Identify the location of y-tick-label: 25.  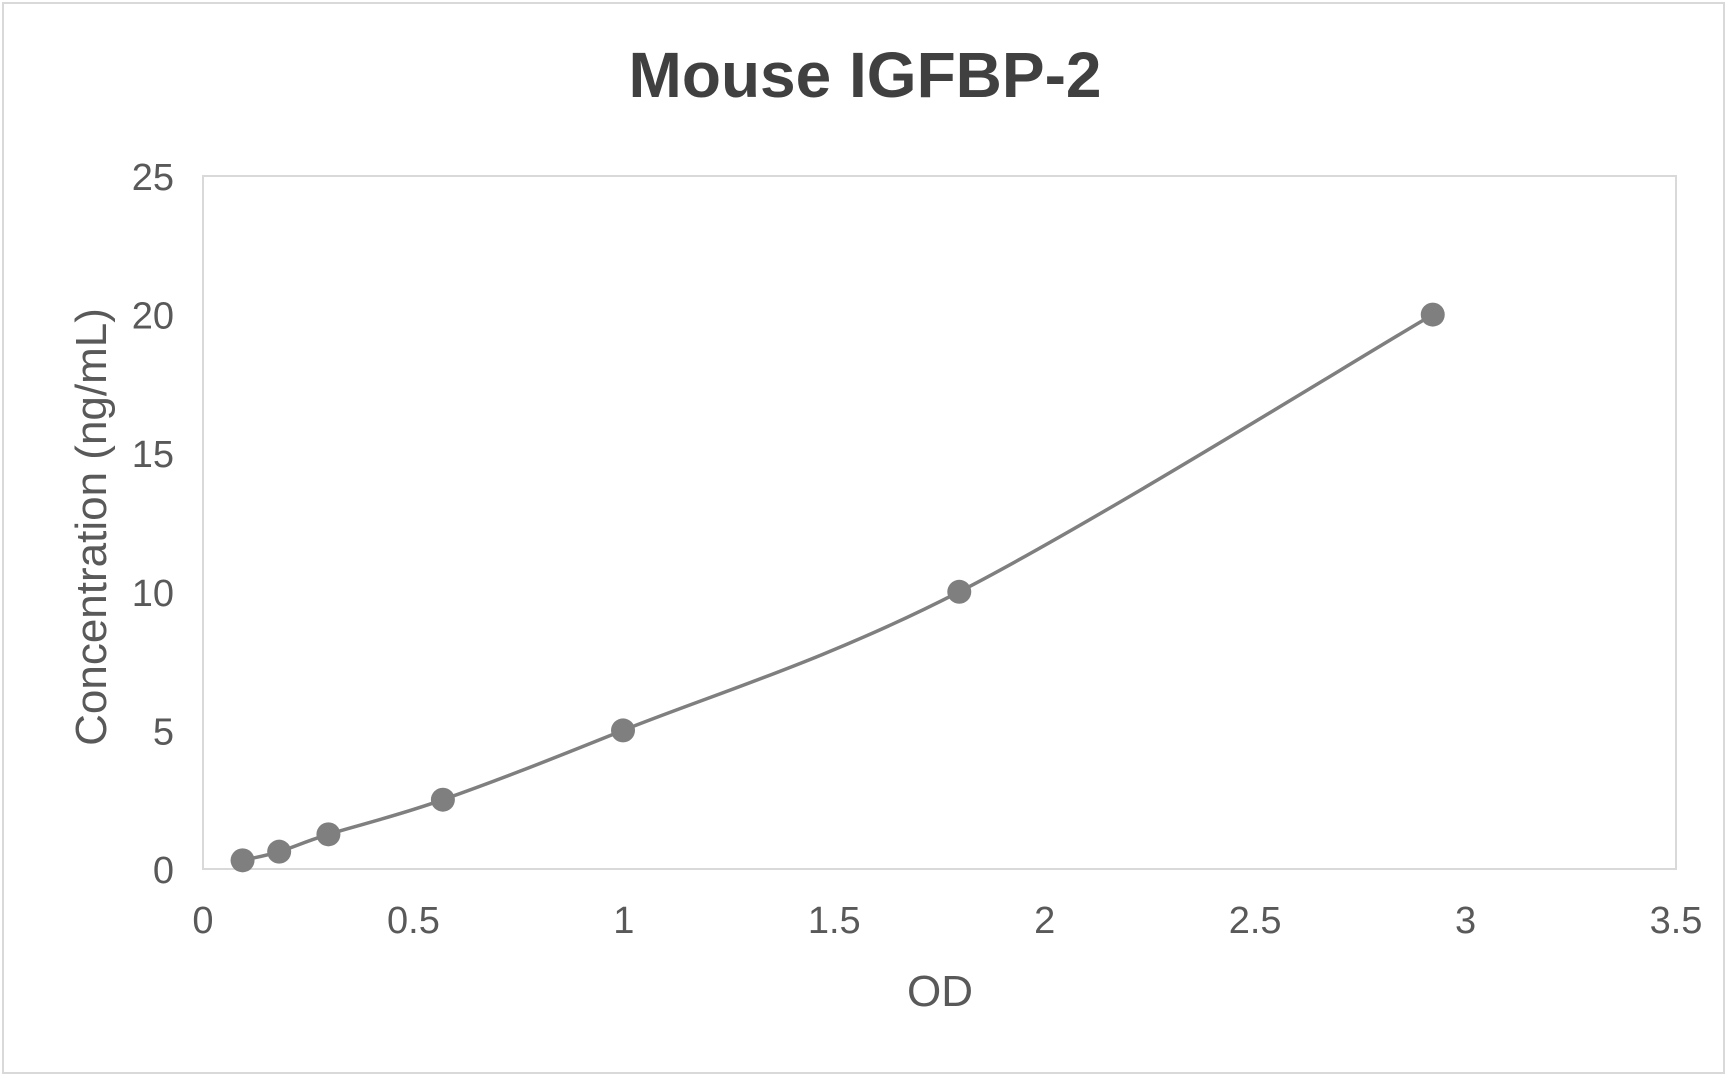
(153, 178).